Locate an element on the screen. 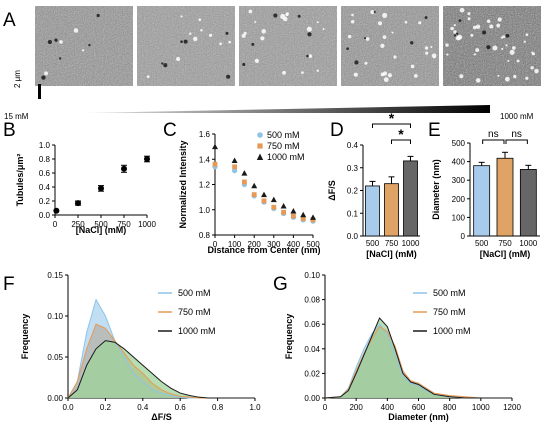  x-axis-label: ΔF/S is located at coordinates (161, 417).